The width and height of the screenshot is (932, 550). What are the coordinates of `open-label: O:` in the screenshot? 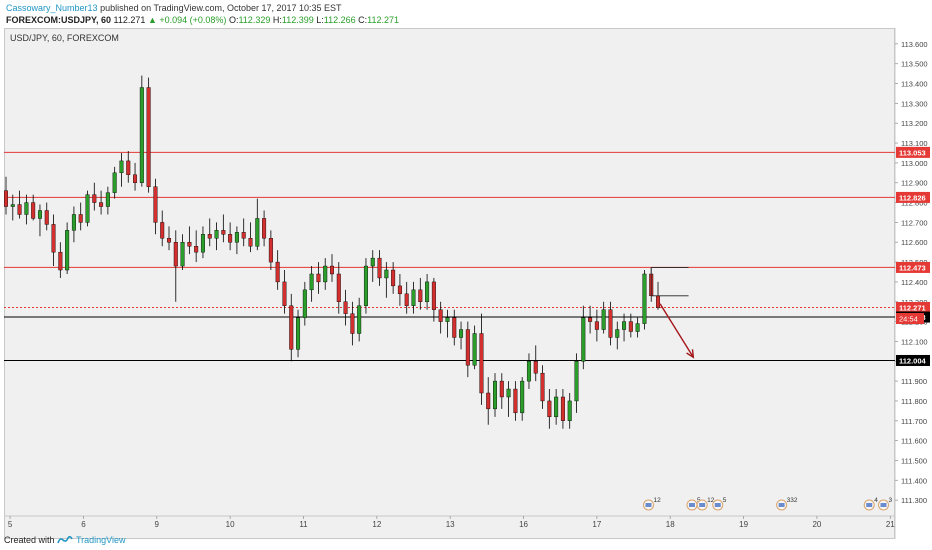 It's located at (233, 20).